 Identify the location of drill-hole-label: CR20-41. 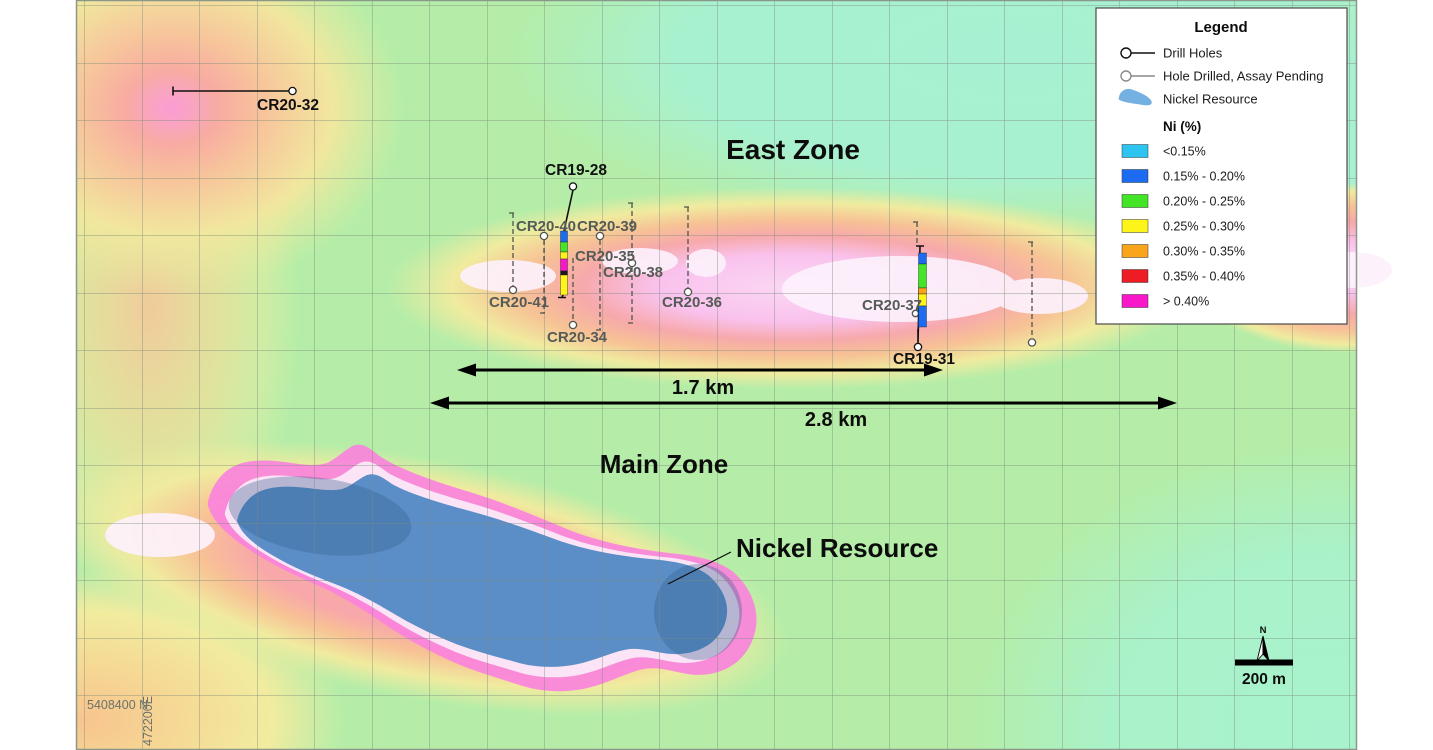
(519, 302).